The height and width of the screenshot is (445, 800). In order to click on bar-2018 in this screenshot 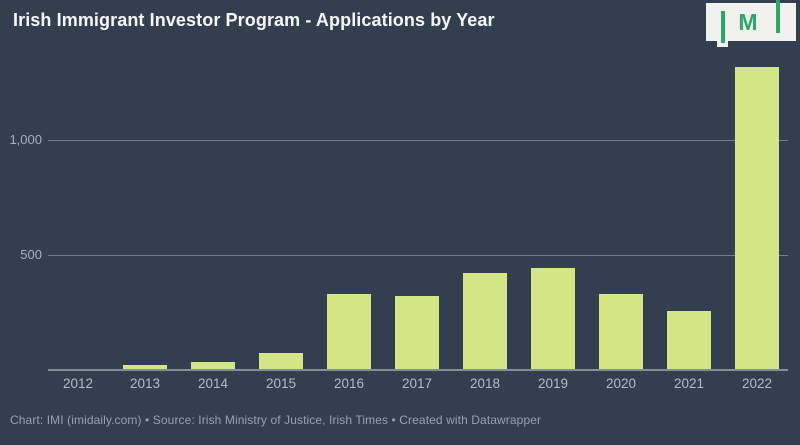, I will do `click(485, 321)`.